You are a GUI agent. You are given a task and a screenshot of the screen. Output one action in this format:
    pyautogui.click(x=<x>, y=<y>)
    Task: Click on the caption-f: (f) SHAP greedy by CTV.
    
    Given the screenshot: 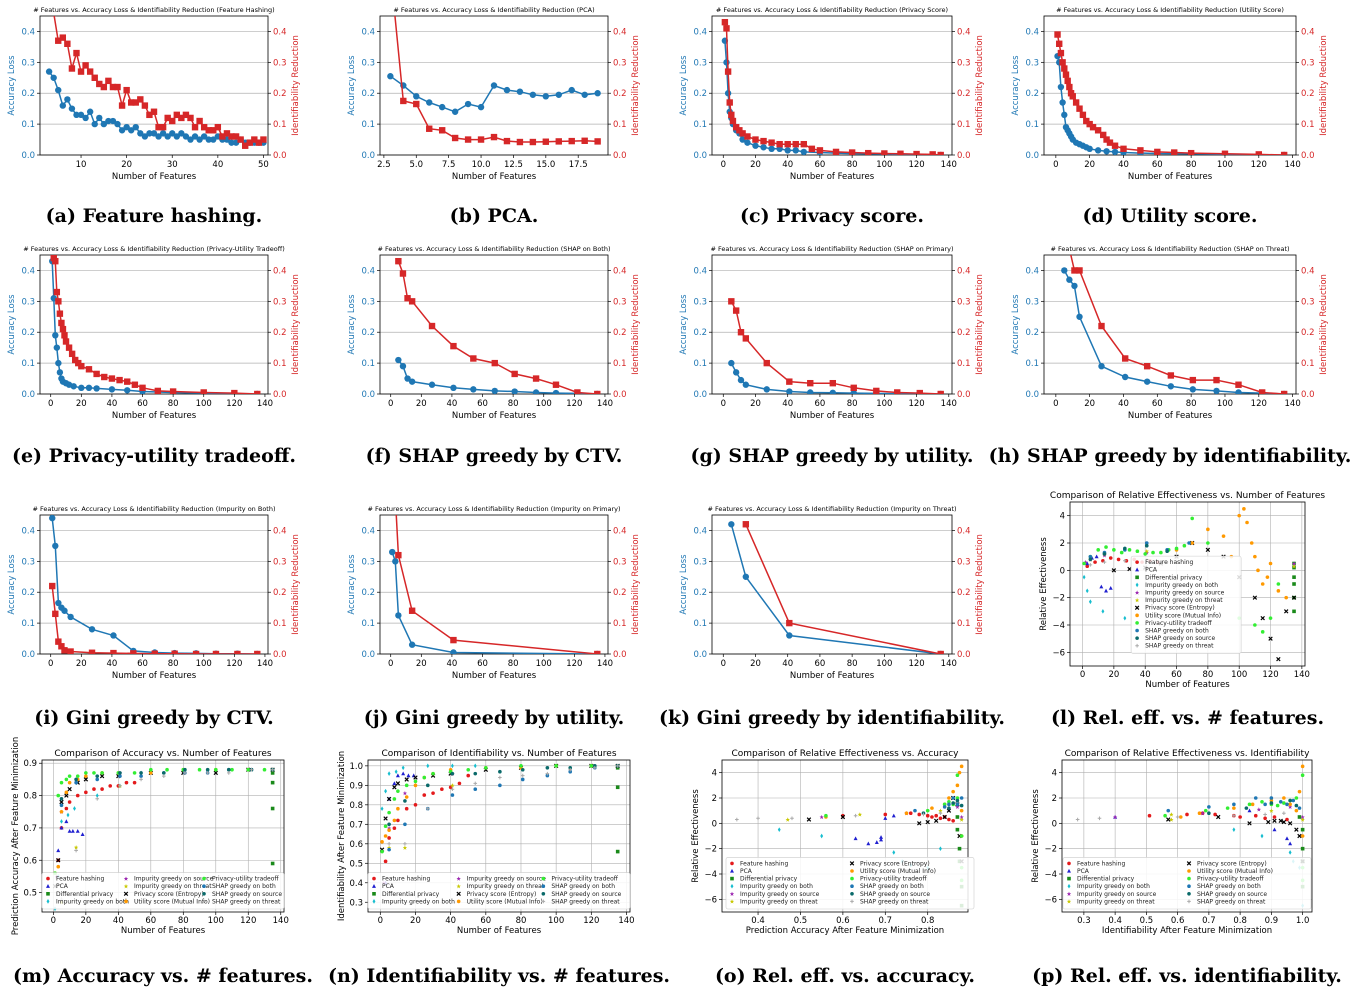 What is the action you would take?
    pyautogui.click(x=494, y=456)
    